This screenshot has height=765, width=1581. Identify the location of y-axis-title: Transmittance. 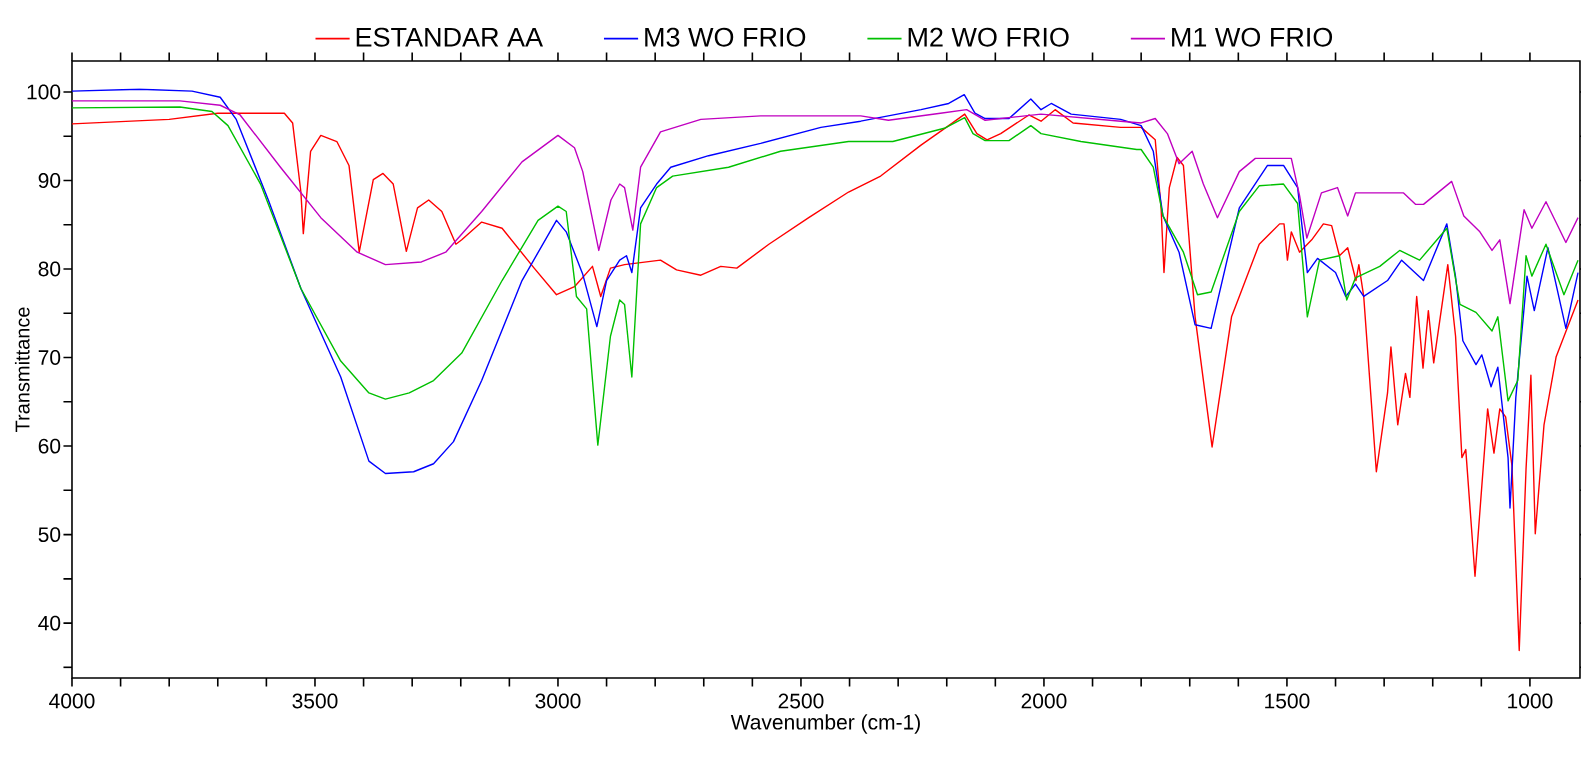
(22, 370).